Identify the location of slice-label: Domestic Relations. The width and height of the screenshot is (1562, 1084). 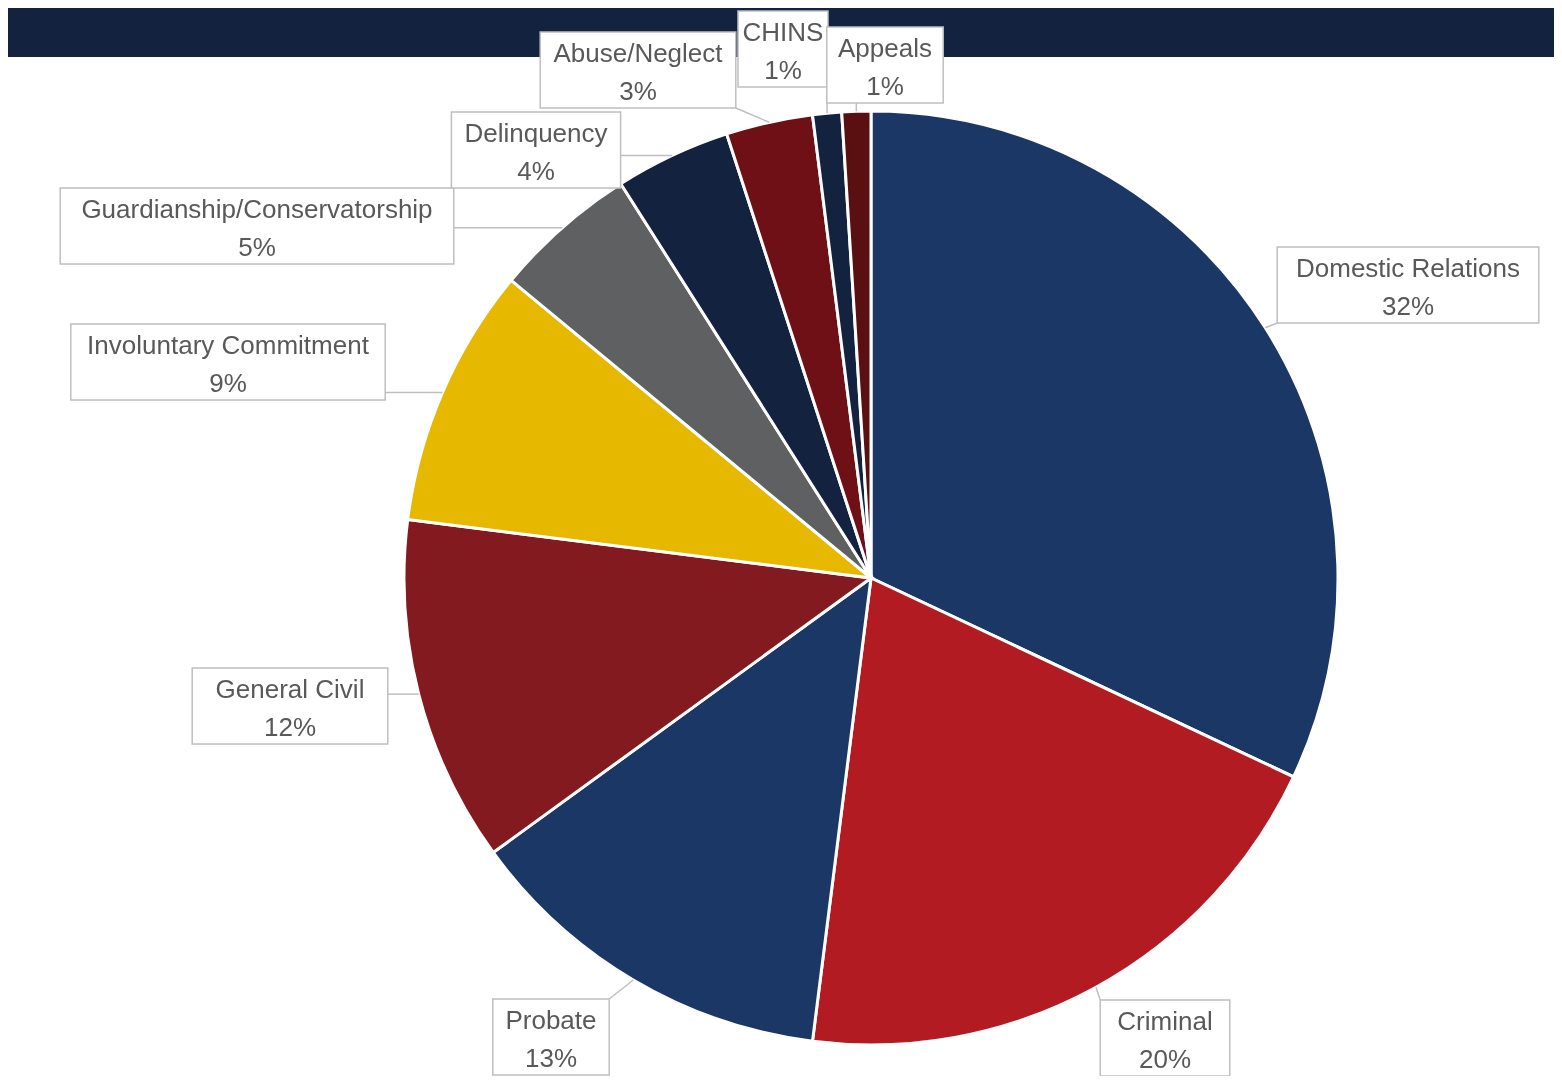
(1408, 268).